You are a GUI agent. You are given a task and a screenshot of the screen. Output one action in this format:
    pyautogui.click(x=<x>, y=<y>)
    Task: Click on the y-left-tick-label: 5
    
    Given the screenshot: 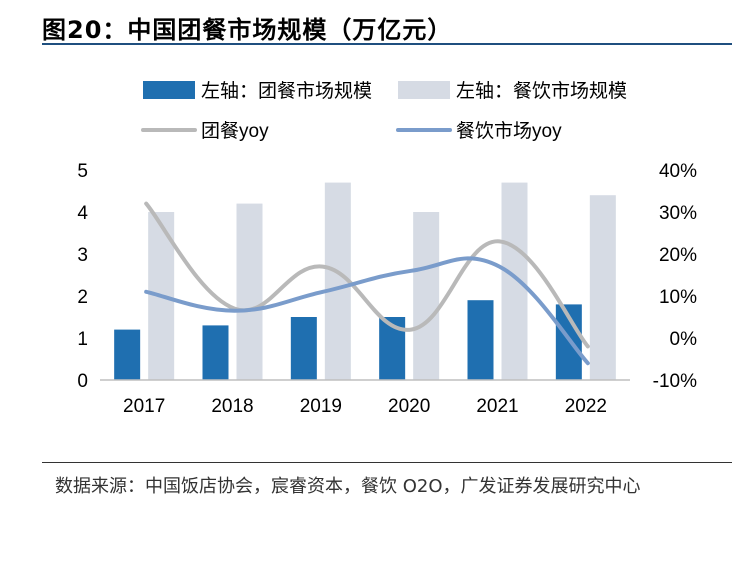 What is the action you would take?
    pyautogui.click(x=82, y=171)
    